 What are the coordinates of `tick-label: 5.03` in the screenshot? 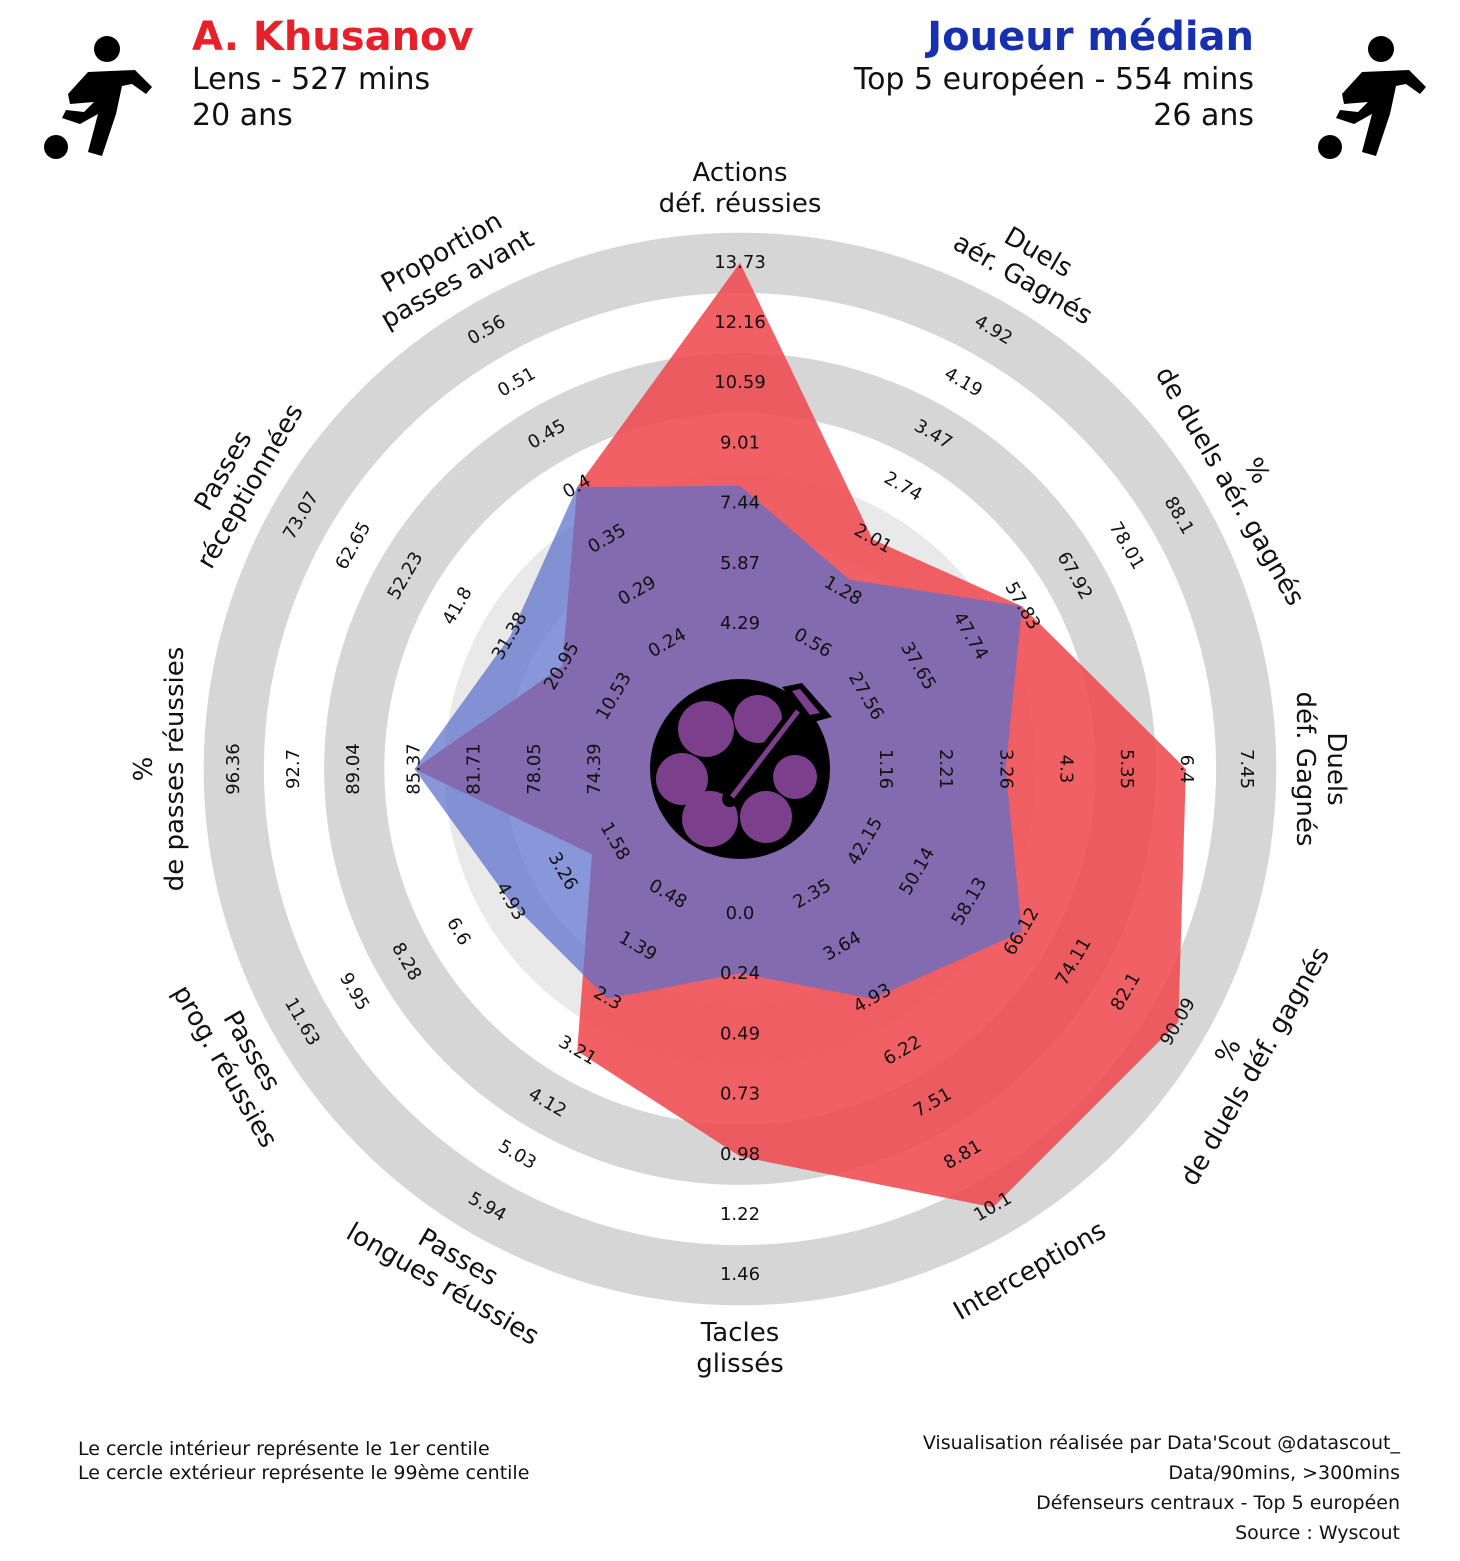 It's located at (517, 1155).